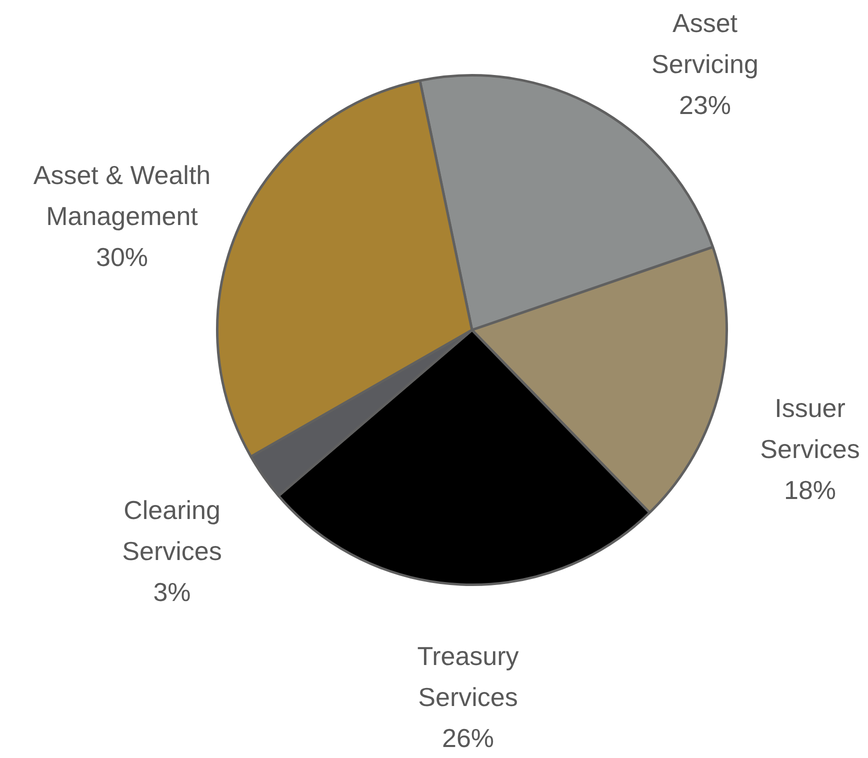  Describe the element at coordinates (810, 428) in the screenshot. I see `slice-label: Issuer Services` at that location.